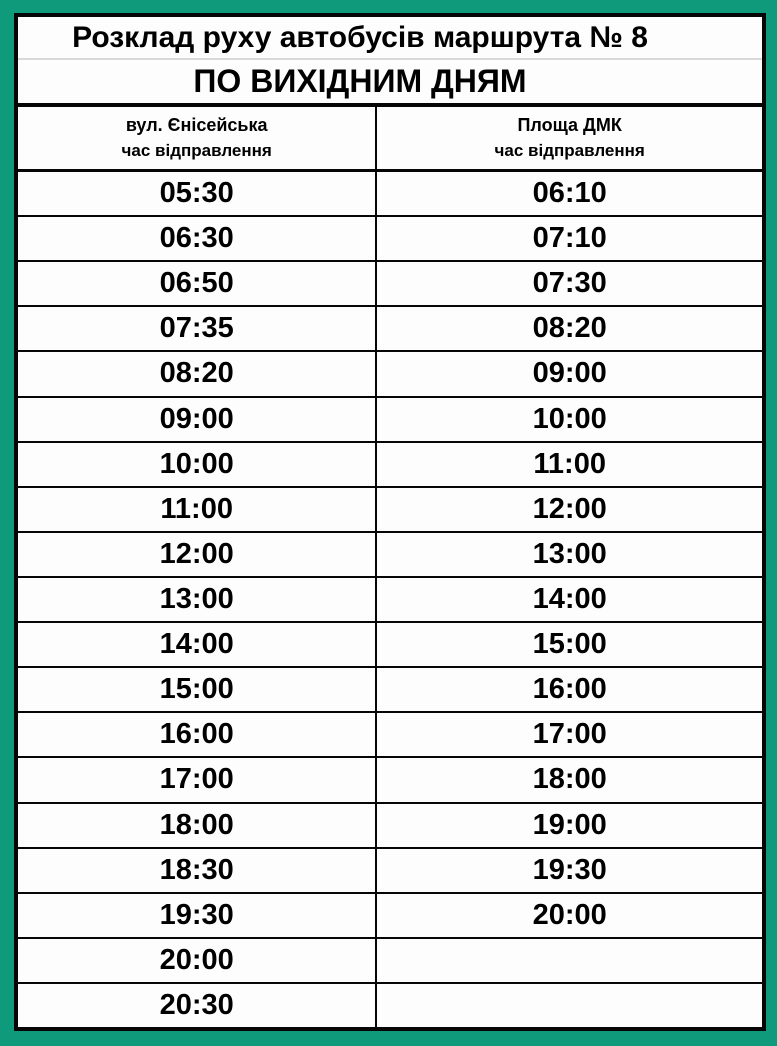 Image resolution: width=777 pixels, height=1046 pixels. What do you see at coordinates (569, 138) in the screenshot?
I see `column-header-dmk: Площа ДМК час відправлення` at bounding box center [569, 138].